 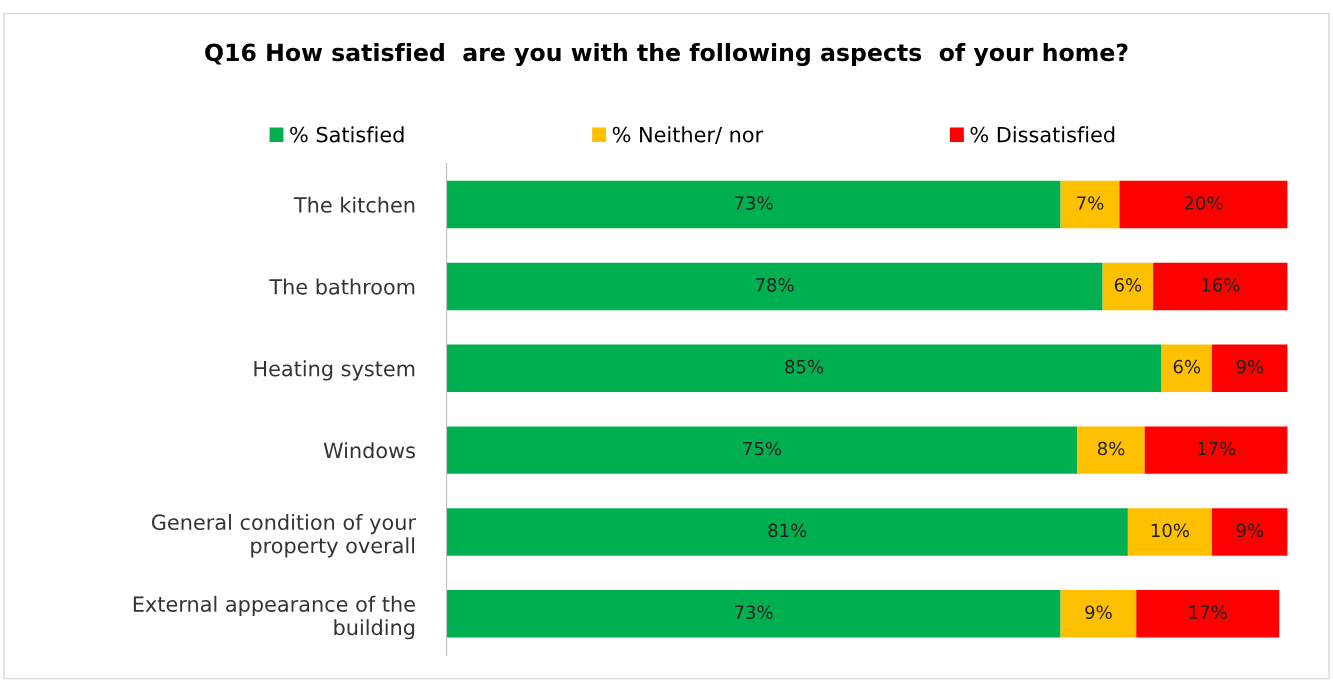 I want to click on y-tick-label: General condition of your property overall, so click(x=283, y=535).